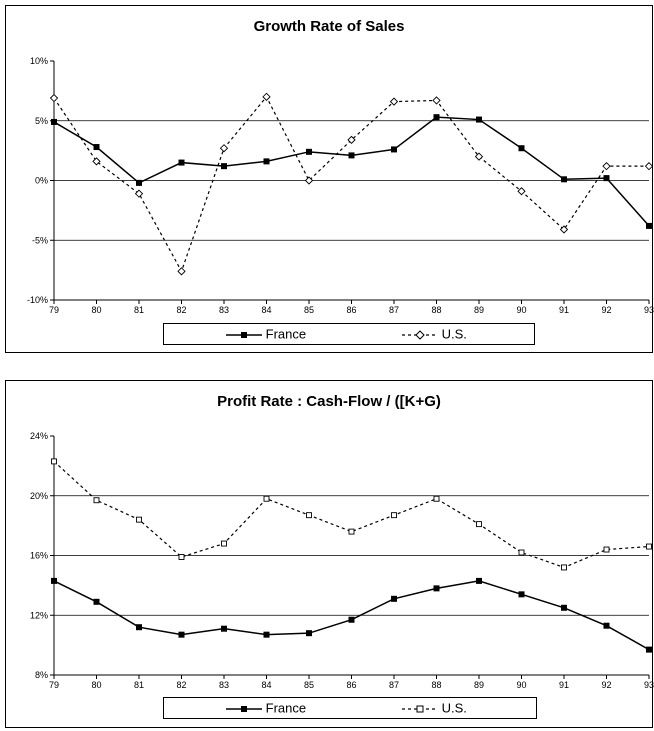 The image size is (654, 731). What do you see at coordinates (309, 310) in the screenshot?
I see `x-tick-label: 85` at bounding box center [309, 310].